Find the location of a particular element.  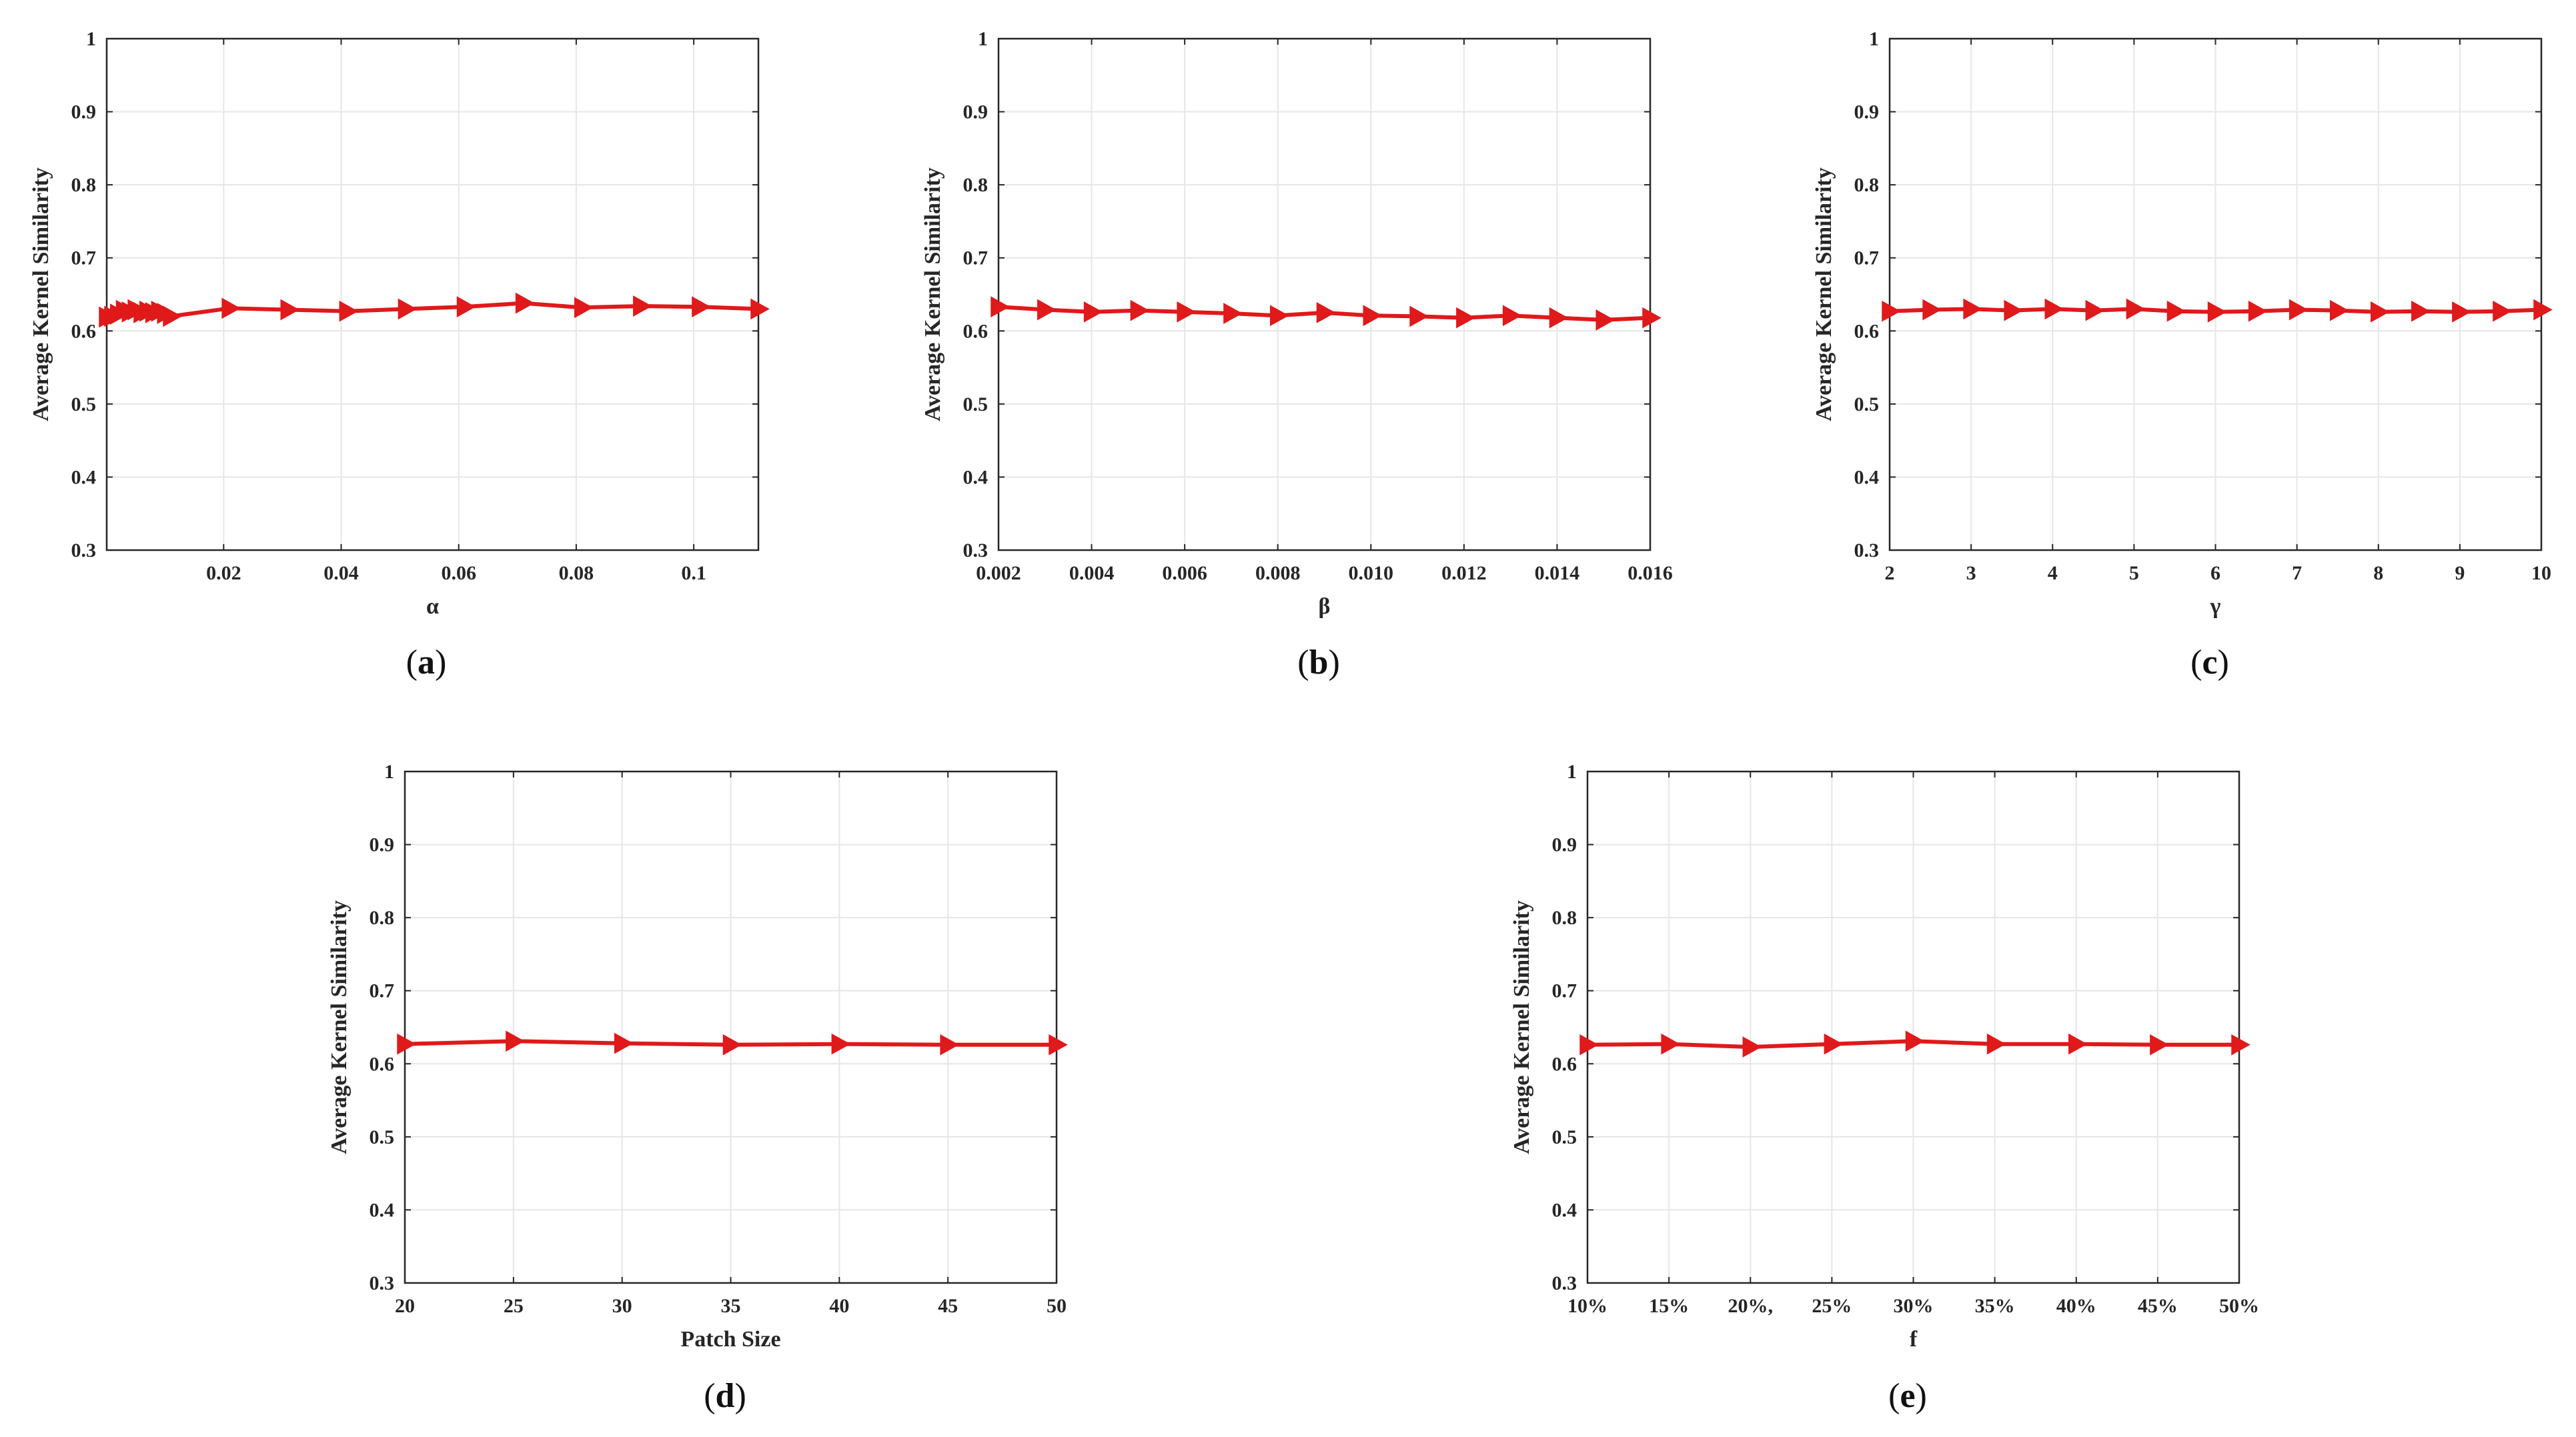

y-tick-label: 0.7 is located at coordinates (382, 991).